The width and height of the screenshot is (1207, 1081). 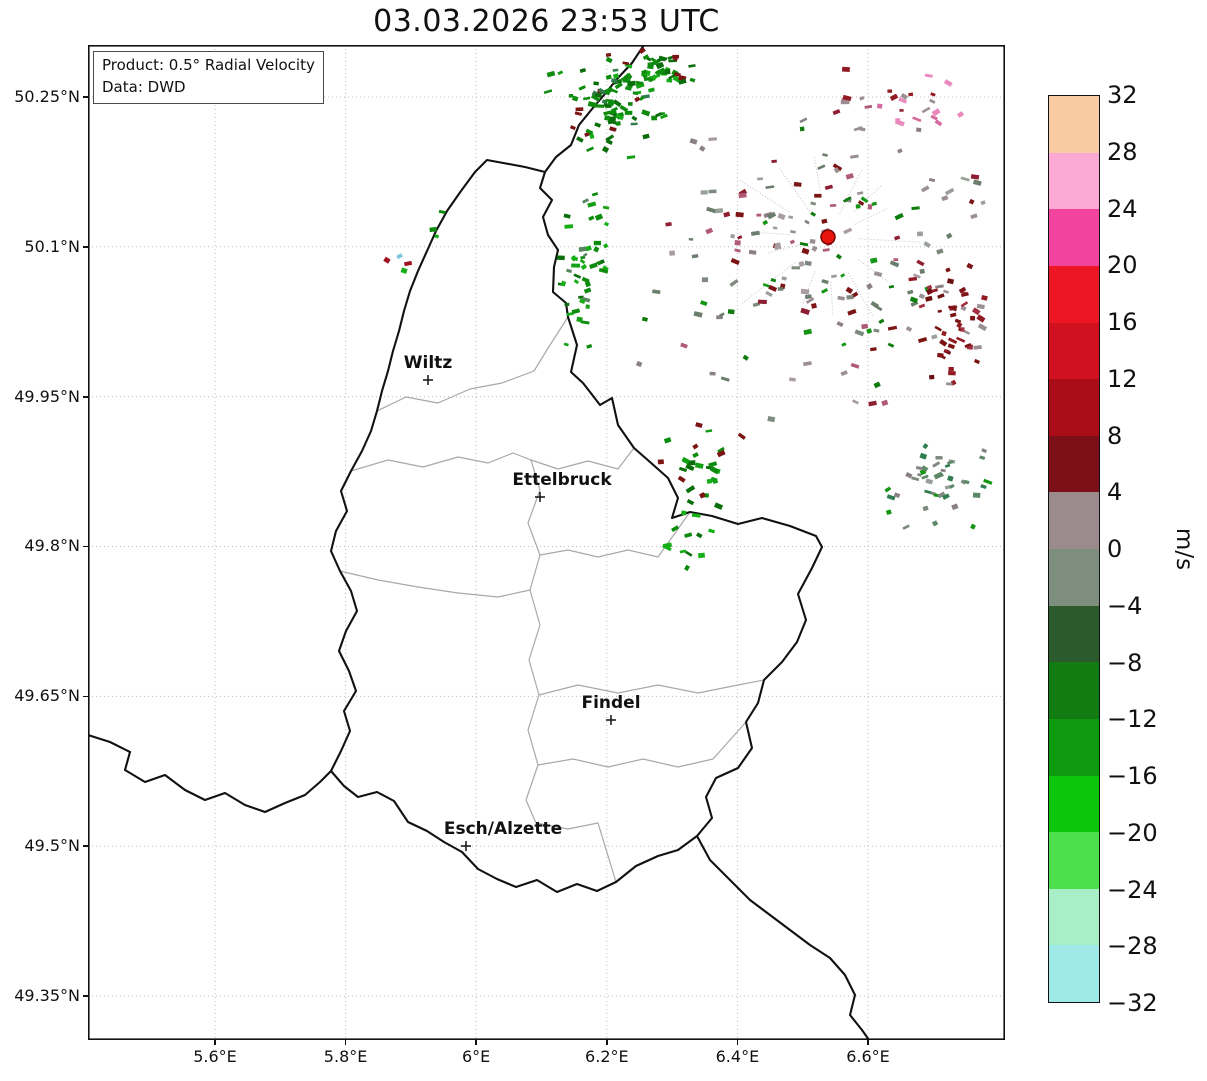 I want to click on x-tick-label: 6.4°E, so click(x=737, y=1056).